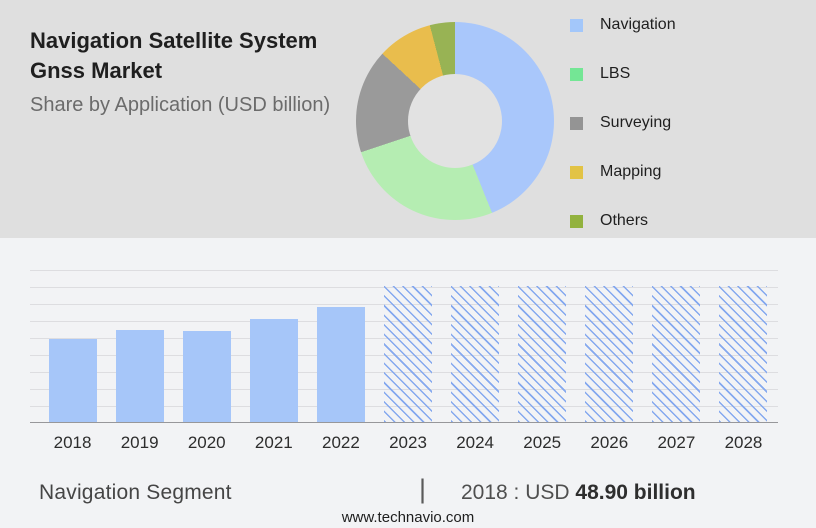 The height and width of the screenshot is (528, 816). I want to click on caption-value: 2018 : USD 48.90 billion, so click(578, 493).